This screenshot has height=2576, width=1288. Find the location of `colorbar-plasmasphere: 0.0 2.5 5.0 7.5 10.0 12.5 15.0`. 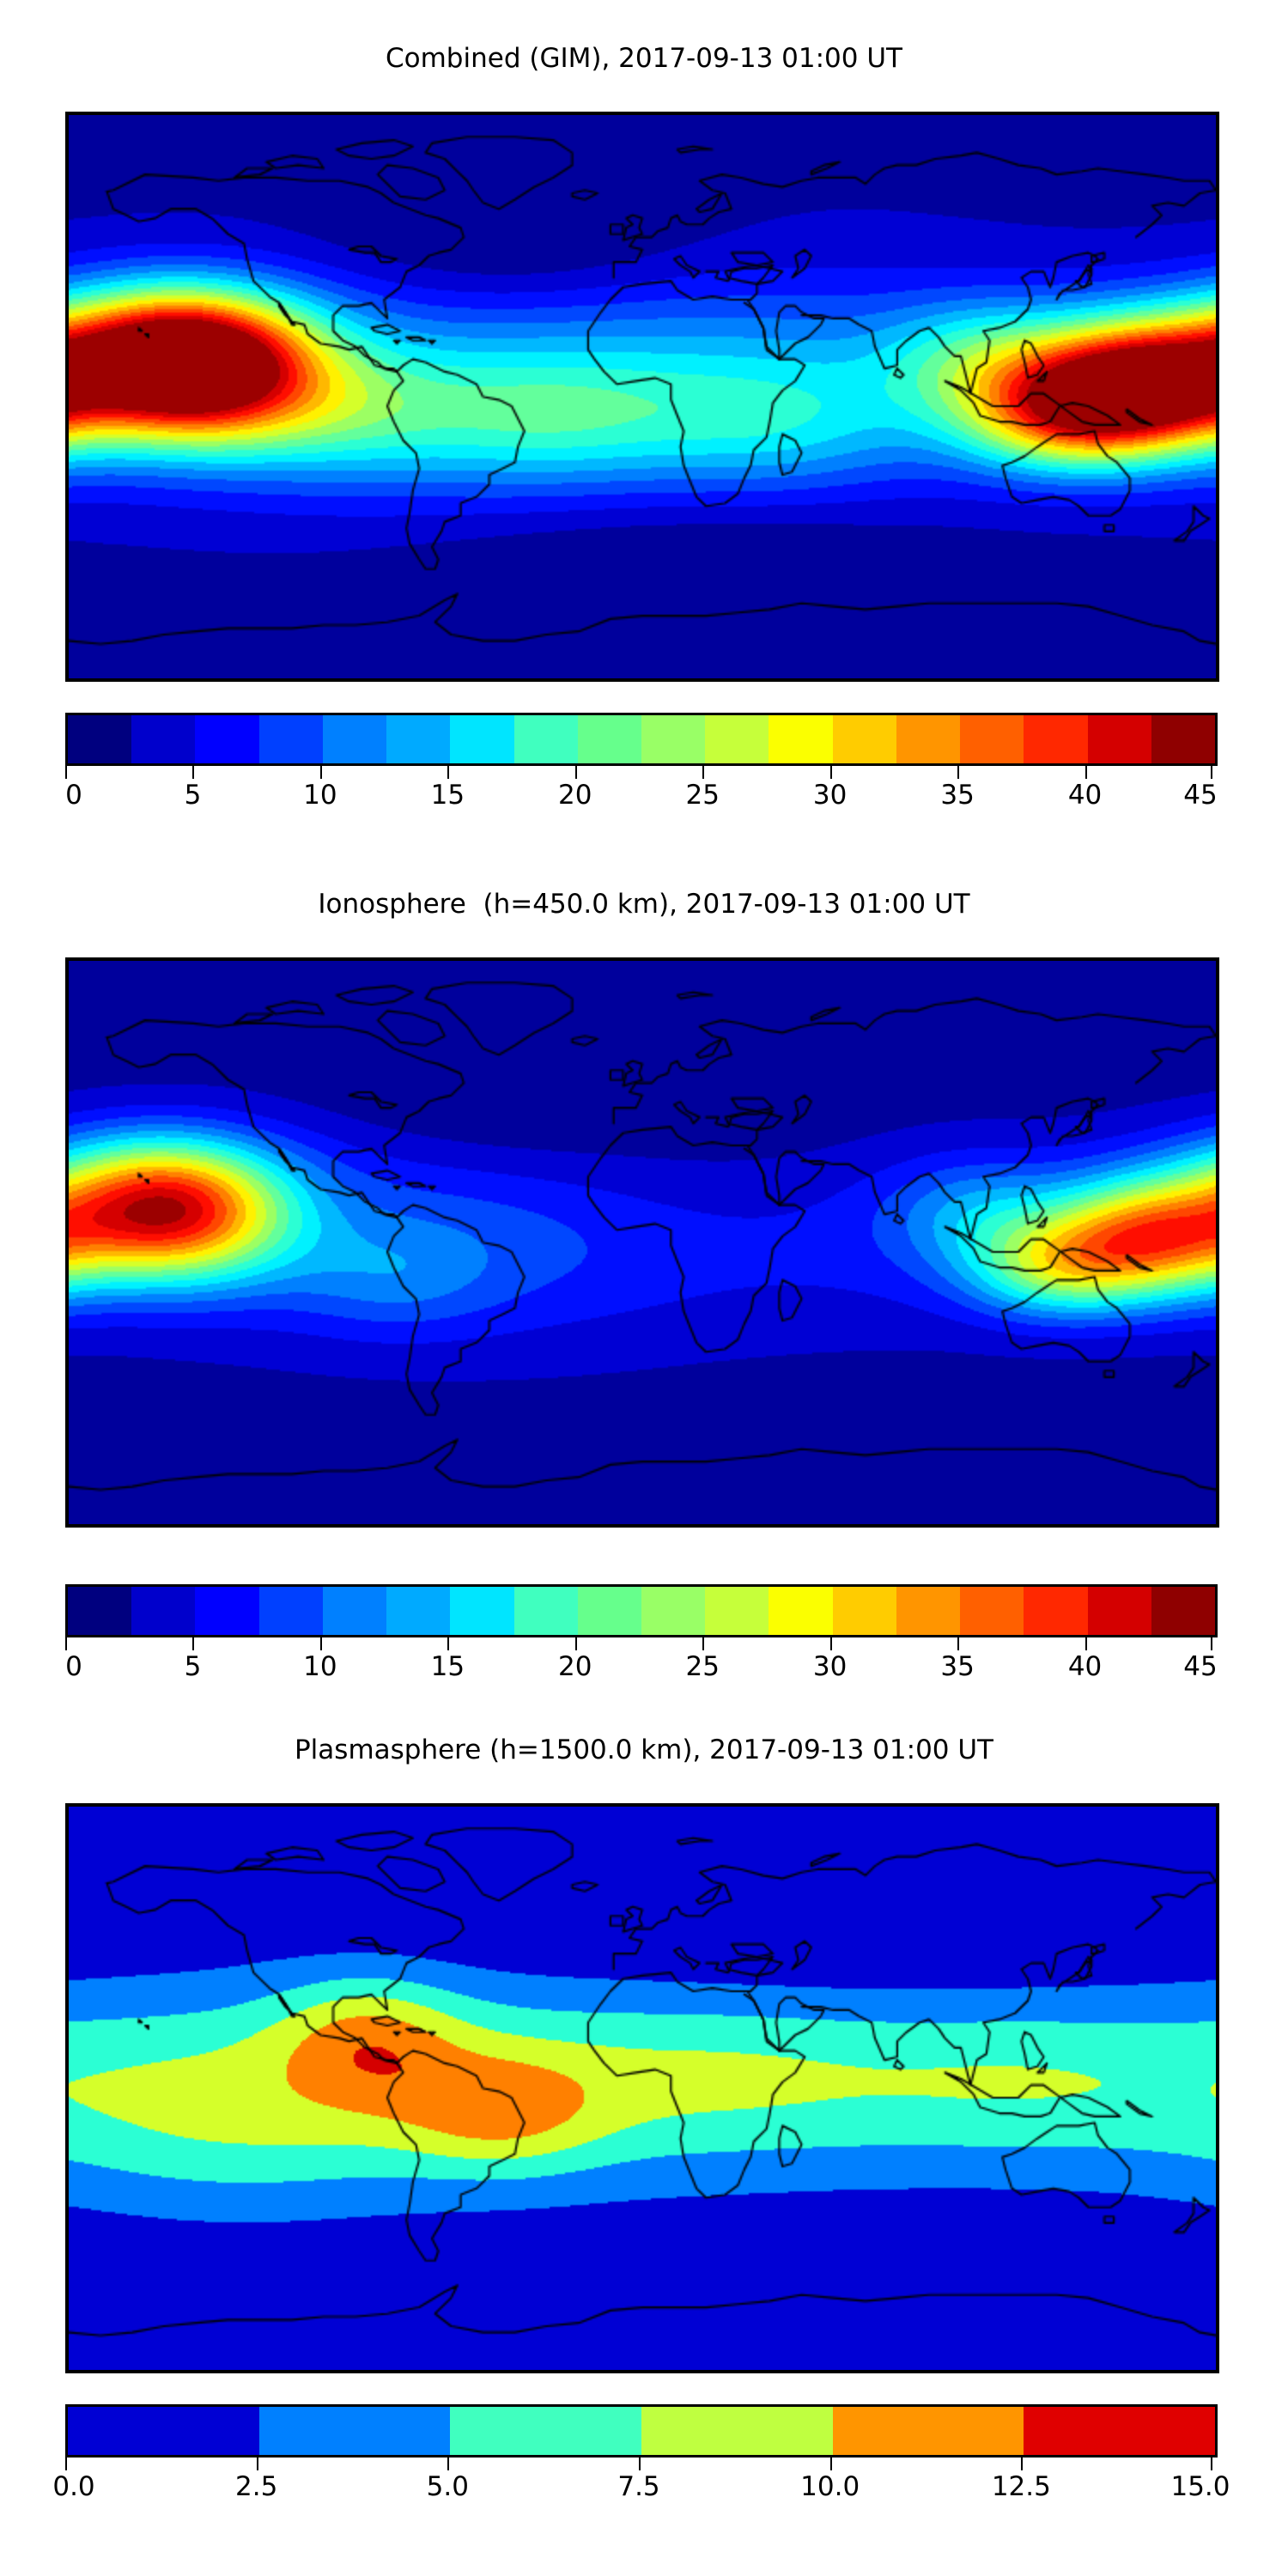

colorbar-plasmasphere: 0.0 2.5 5.0 7.5 10.0 12.5 15.0 is located at coordinates (641, 2453).